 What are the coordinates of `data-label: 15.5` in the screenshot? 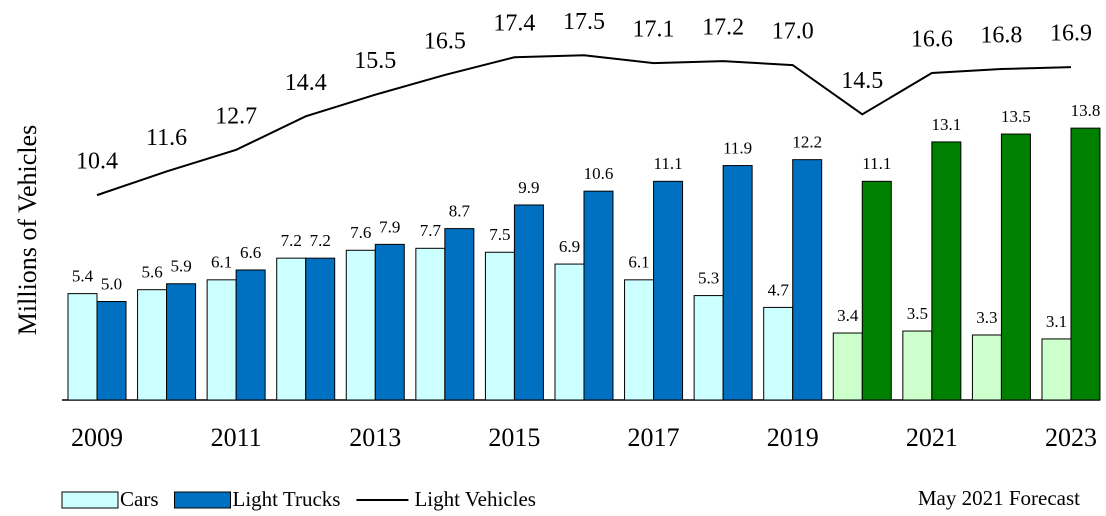 It's located at (375, 61).